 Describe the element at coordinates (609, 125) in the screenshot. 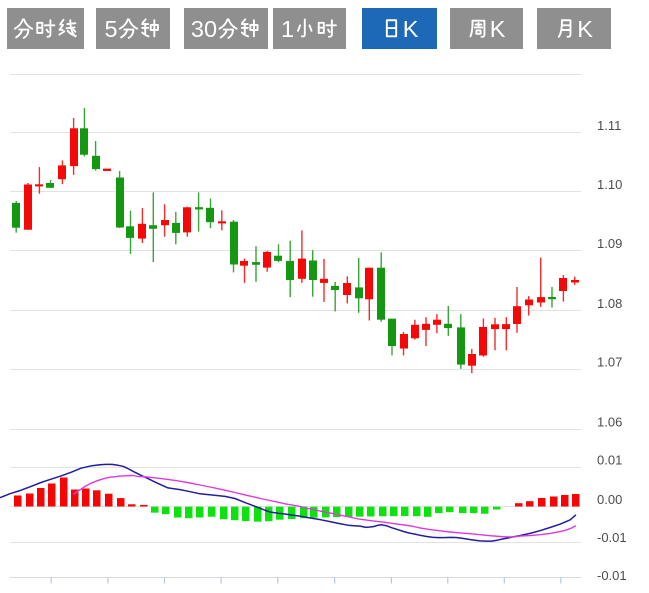

I see `svg-text: 1.11` at that location.